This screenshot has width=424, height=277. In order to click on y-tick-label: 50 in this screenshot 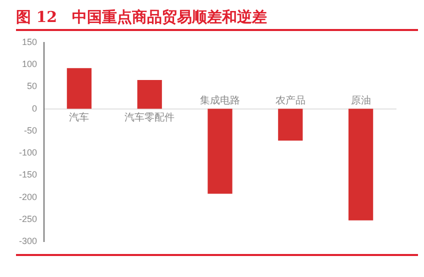, I will do `click(32, 86)`.